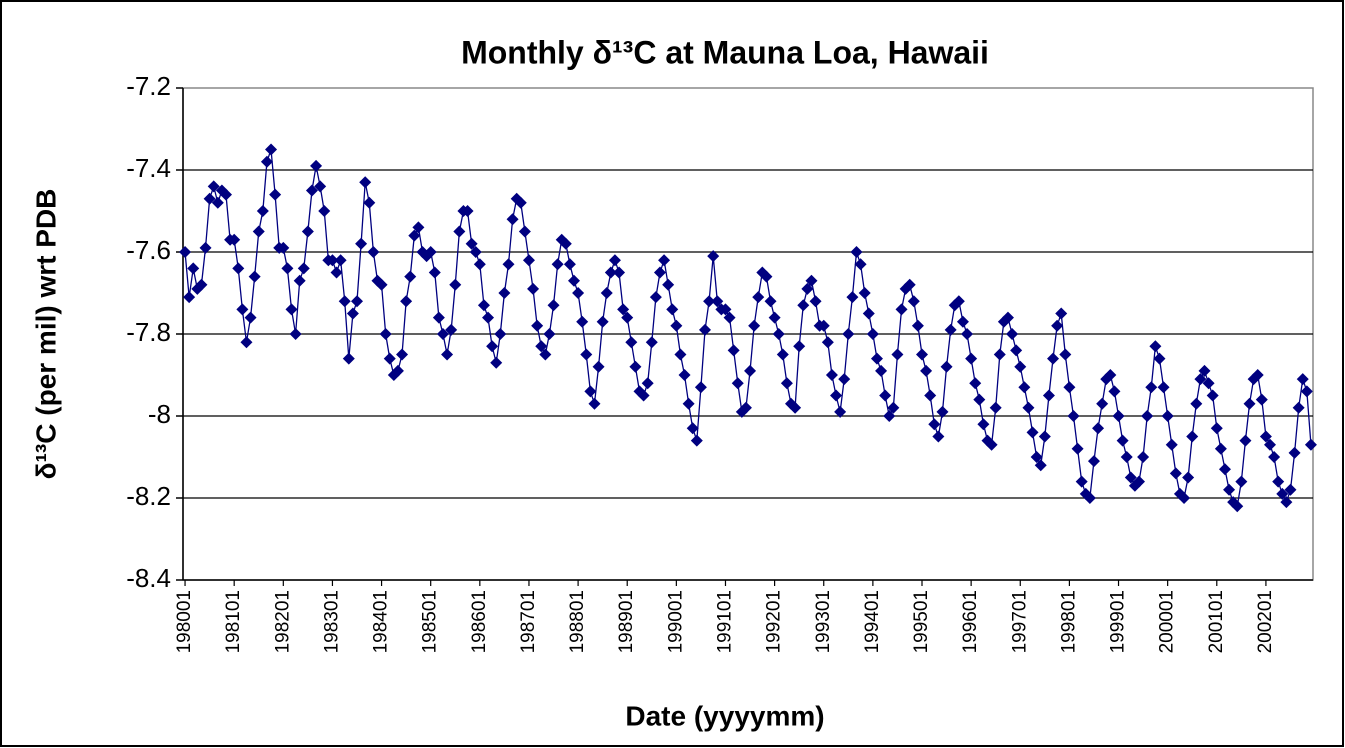 This screenshot has width=1345, height=748. What do you see at coordinates (159, 414) in the screenshot?
I see `y-tick-label: -8` at bounding box center [159, 414].